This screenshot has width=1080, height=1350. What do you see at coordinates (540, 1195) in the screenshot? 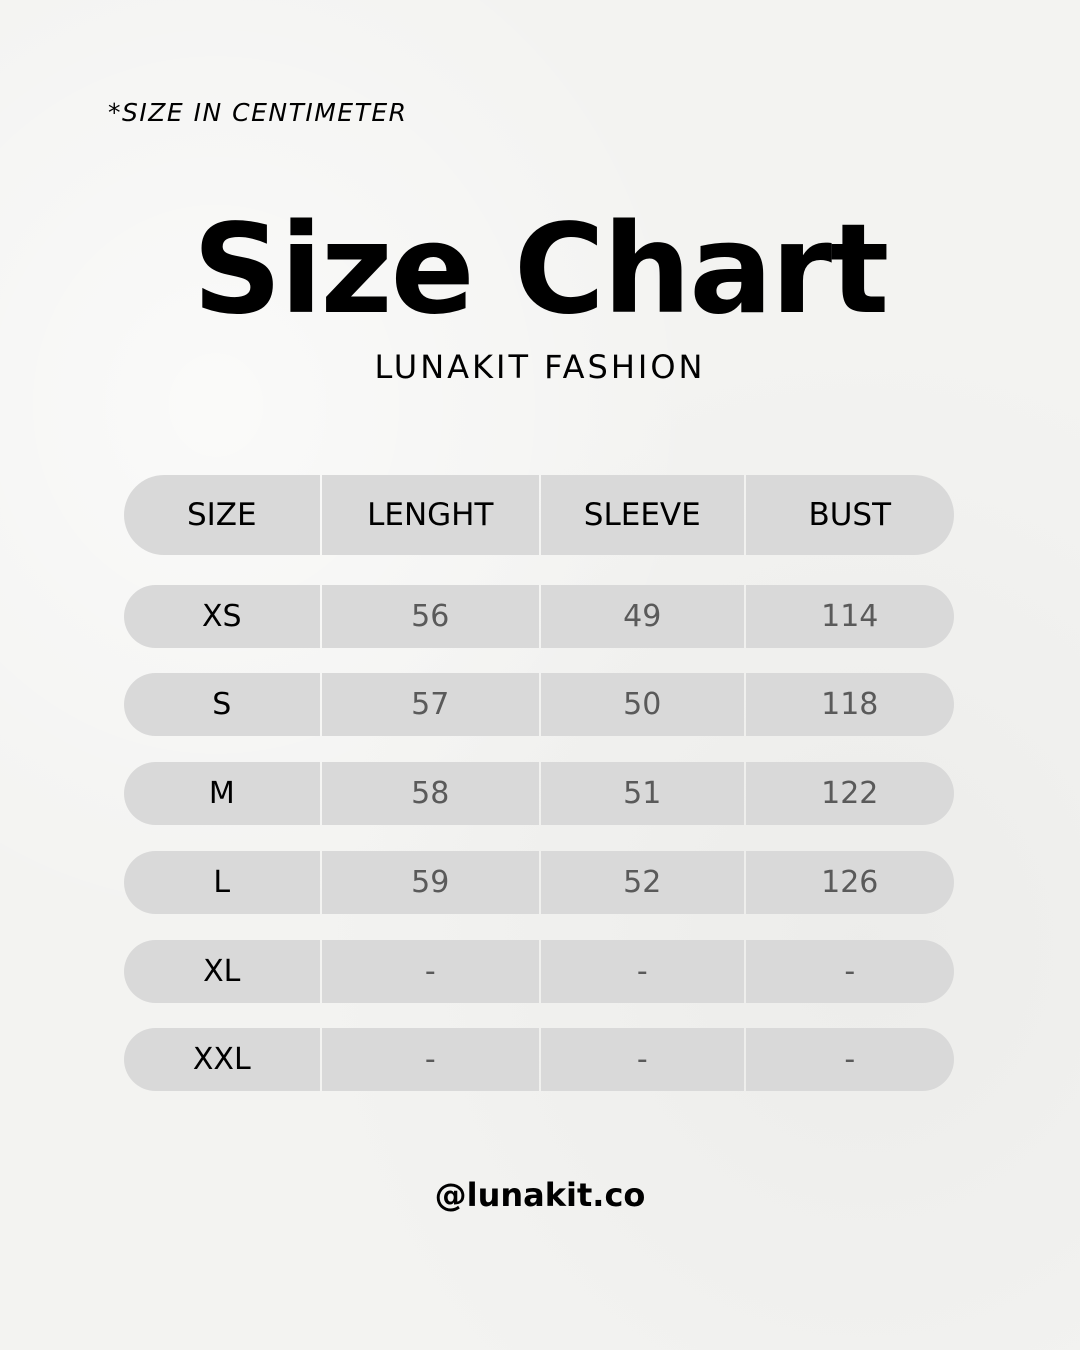
I see `social-handle: @lunakit.co` at bounding box center [540, 1195].